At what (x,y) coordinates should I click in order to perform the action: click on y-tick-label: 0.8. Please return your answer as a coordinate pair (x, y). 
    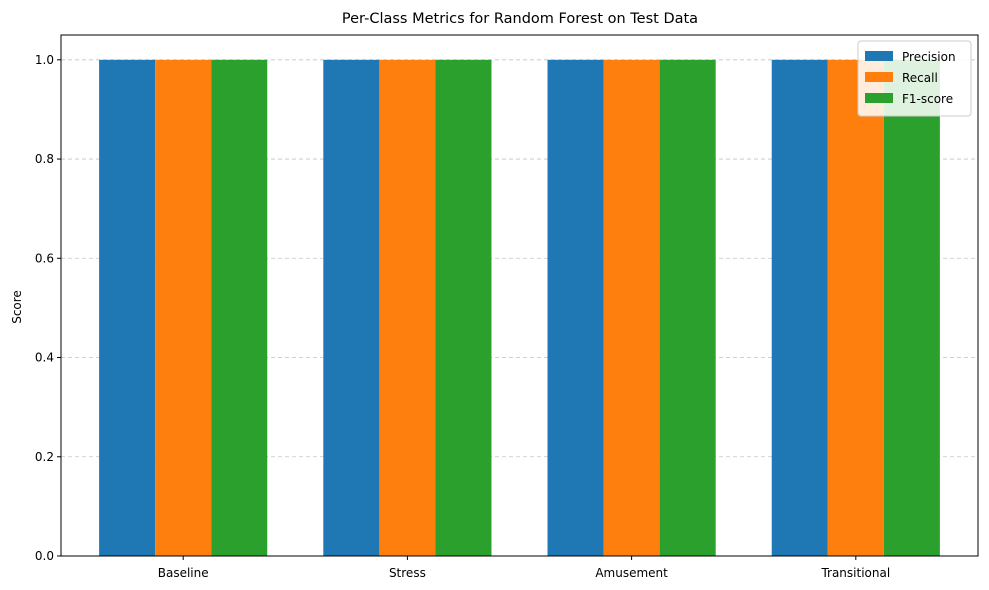
    Looking at the image, I should click on (44, 159).